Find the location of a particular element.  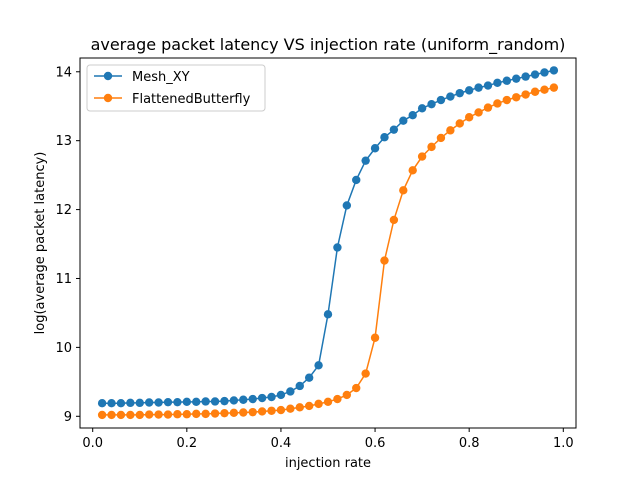

x-tick-label: 0.6 is located at coordinates (375, 443).